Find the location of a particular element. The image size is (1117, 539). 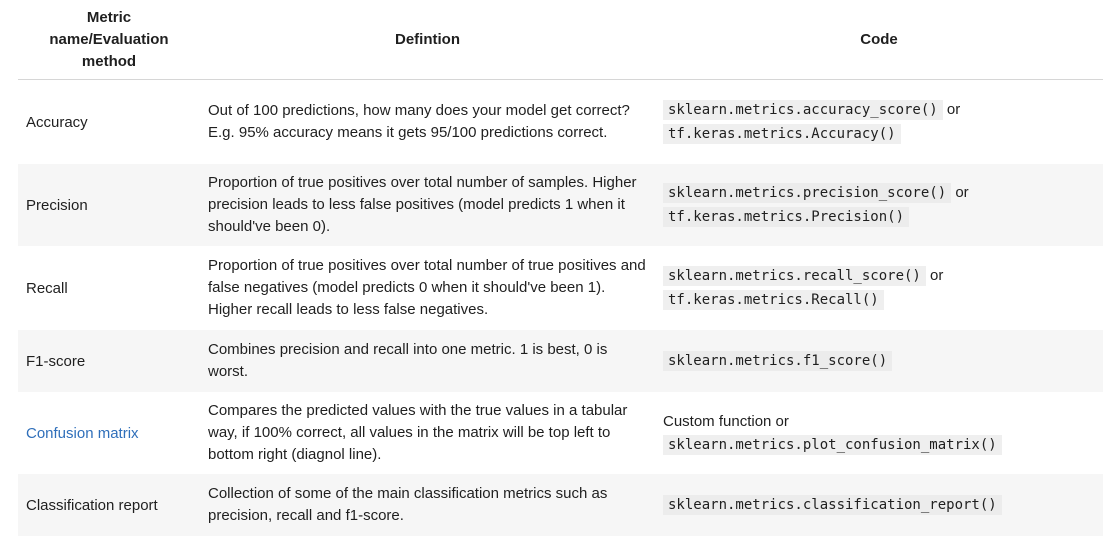

code-snippet: tf.keras.metrics.Recall() is located at coordinates (773, 300).